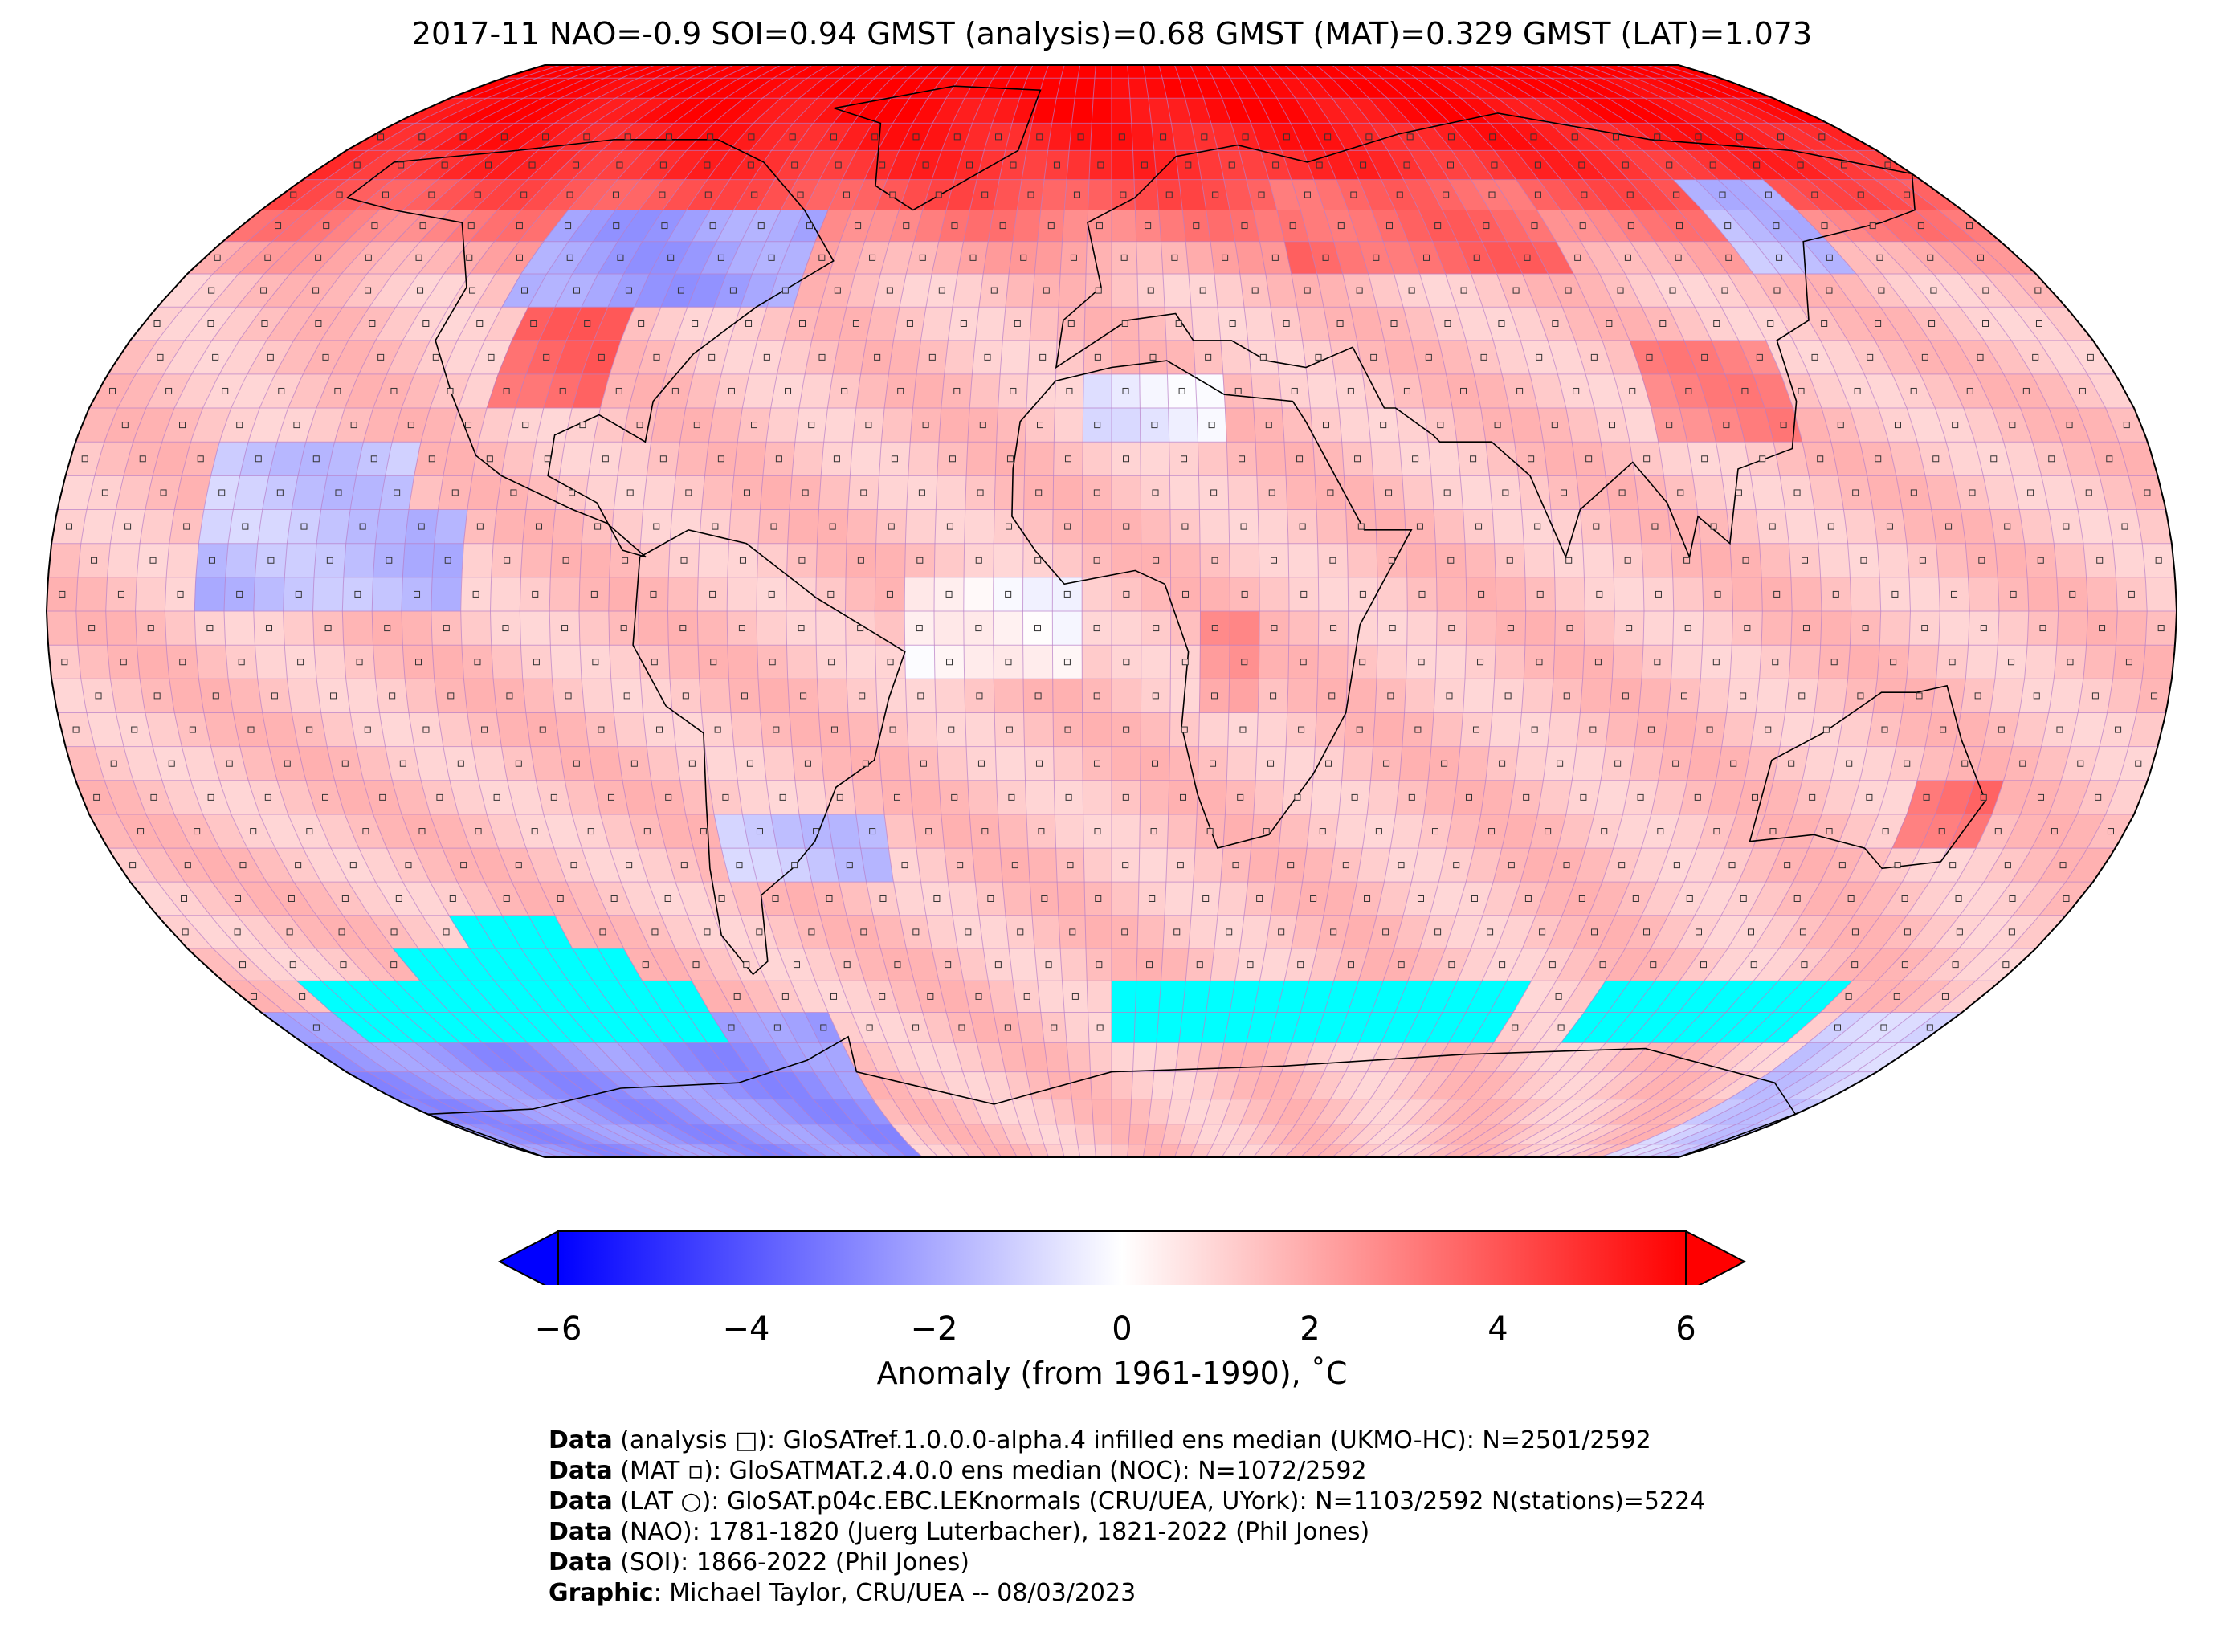 The image size is (2224, 1652). I want to click on credit-key: Data, so click(581, 1440).